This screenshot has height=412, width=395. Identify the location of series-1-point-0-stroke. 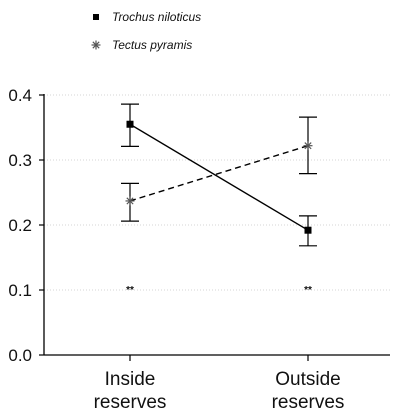
(130, 201).